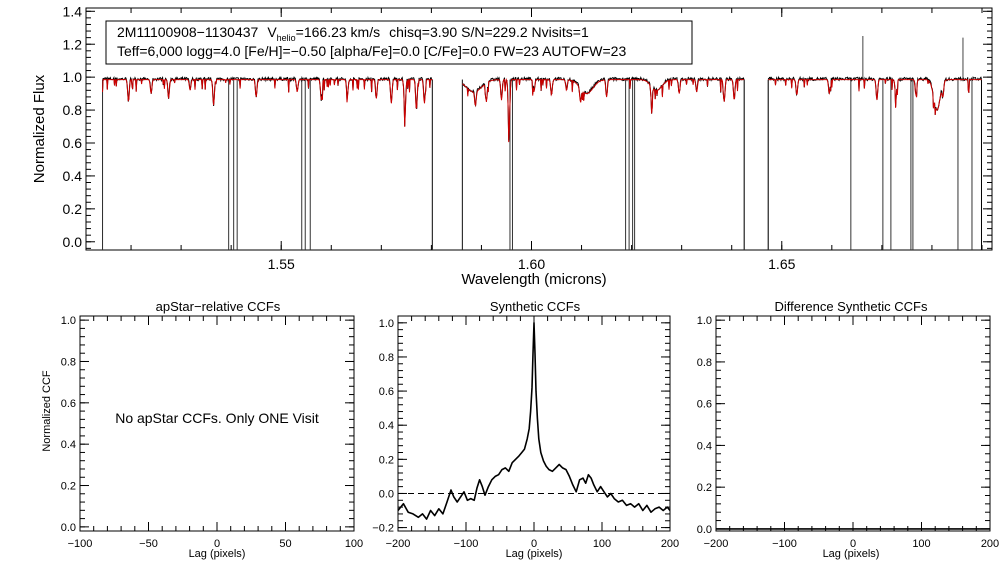 This screenshot has height=576, width=1008. Describe the element at coordinates (921, 544) in the screenshot. I see `difference-ccf-xtick-label: 100` at that location.